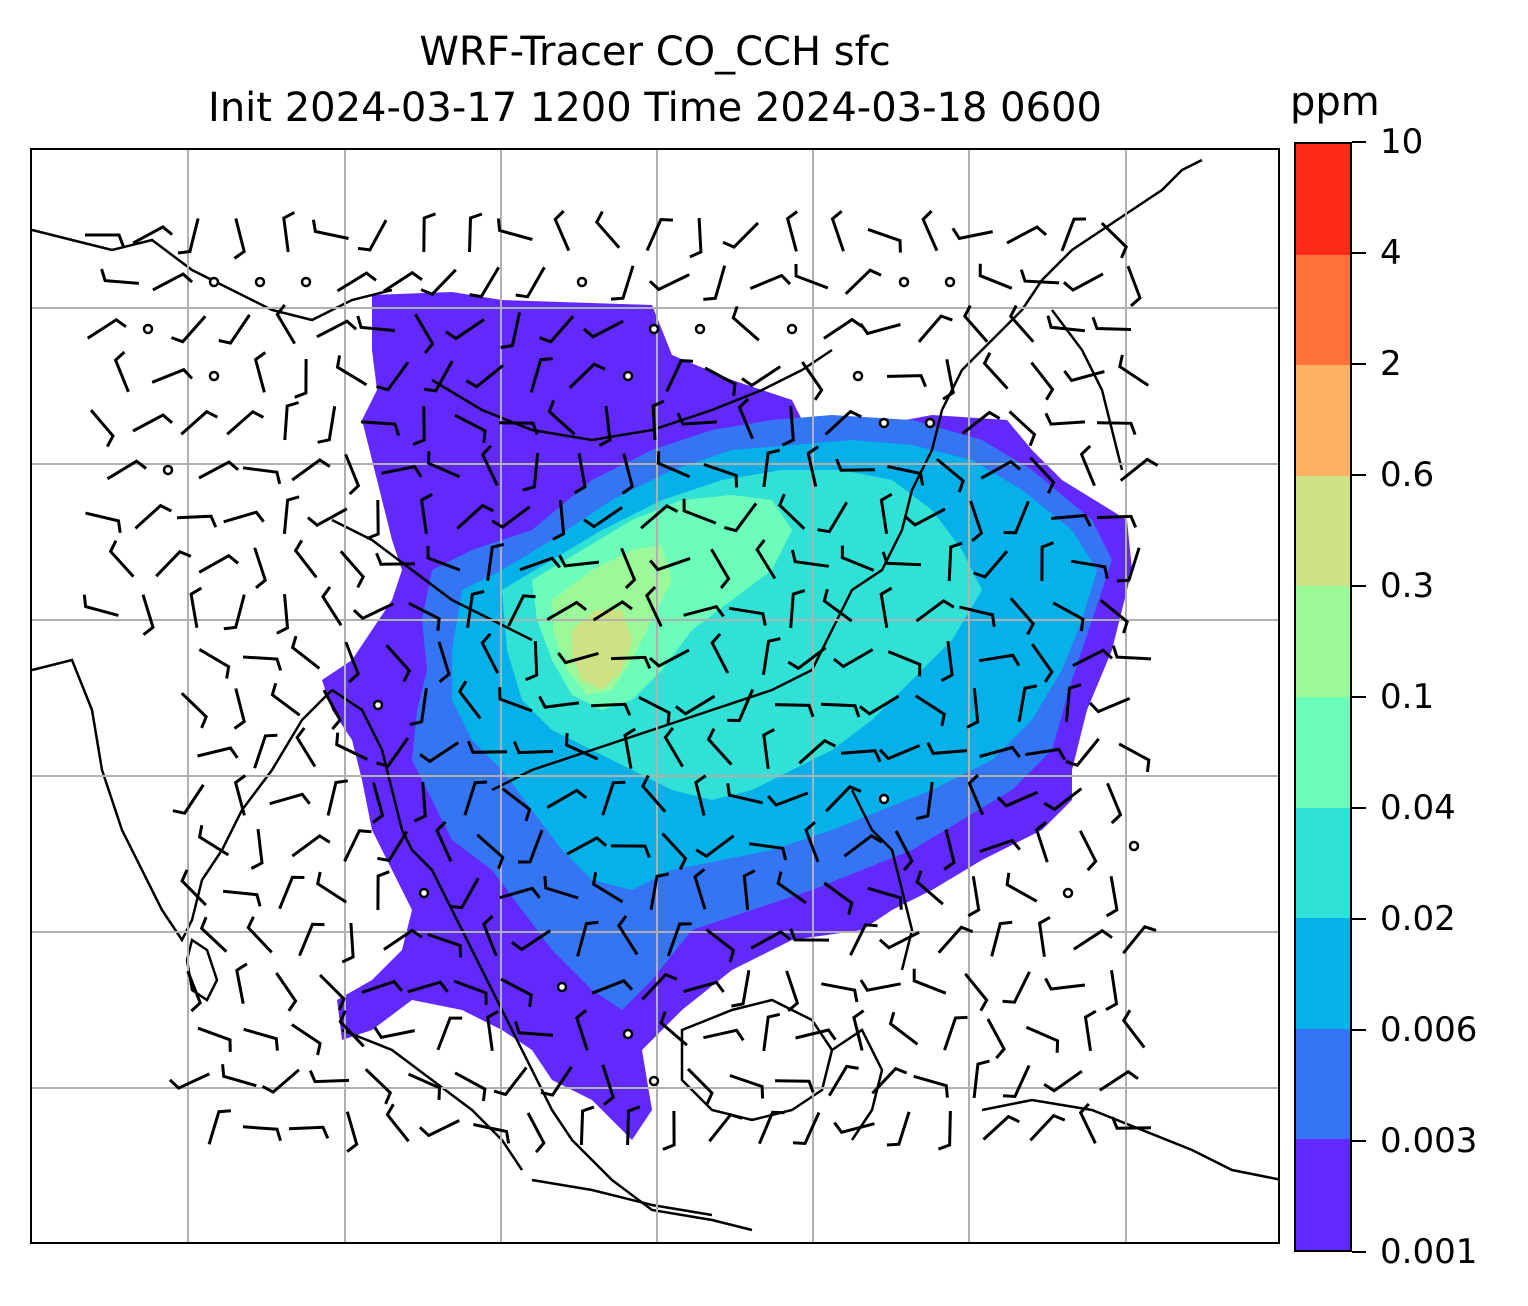 This screenshot has width=1528, height=1306. Describe the element at coordinates (1323, 1084) in the screenshot. I see `colorbar-segment` at that location.